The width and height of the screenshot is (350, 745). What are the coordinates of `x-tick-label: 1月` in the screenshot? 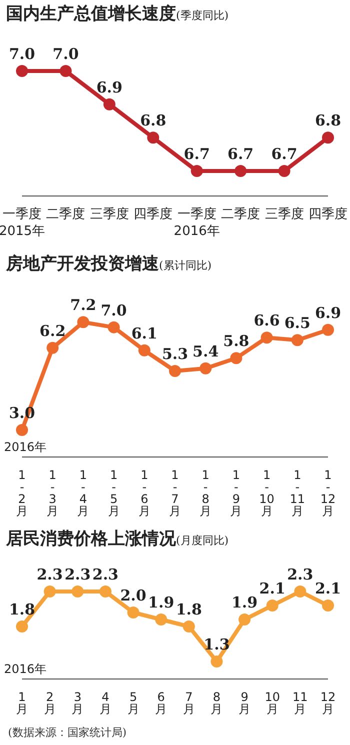 It's located at (22, 703).